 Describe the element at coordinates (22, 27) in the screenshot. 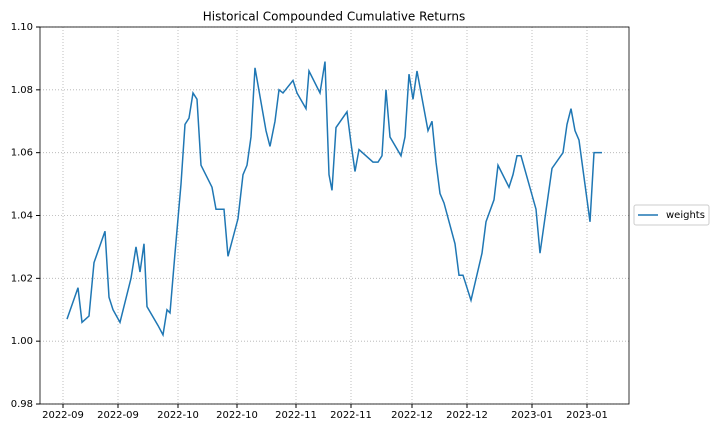

I see `y-tick-label: 1.10` at that location.